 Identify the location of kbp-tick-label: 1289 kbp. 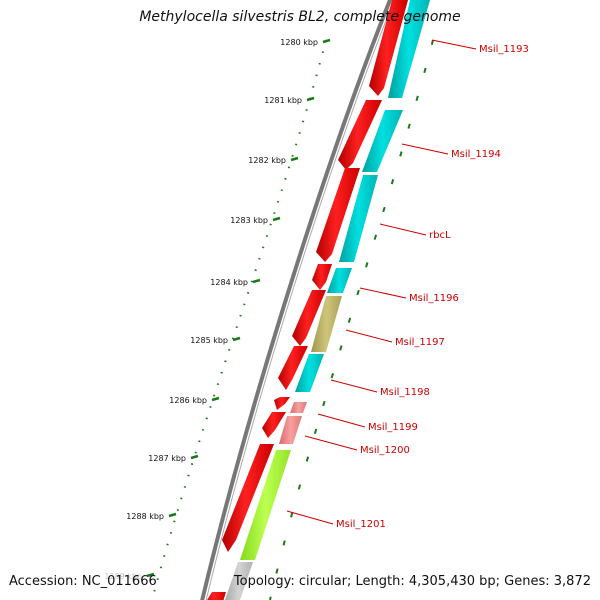
(123, 576).